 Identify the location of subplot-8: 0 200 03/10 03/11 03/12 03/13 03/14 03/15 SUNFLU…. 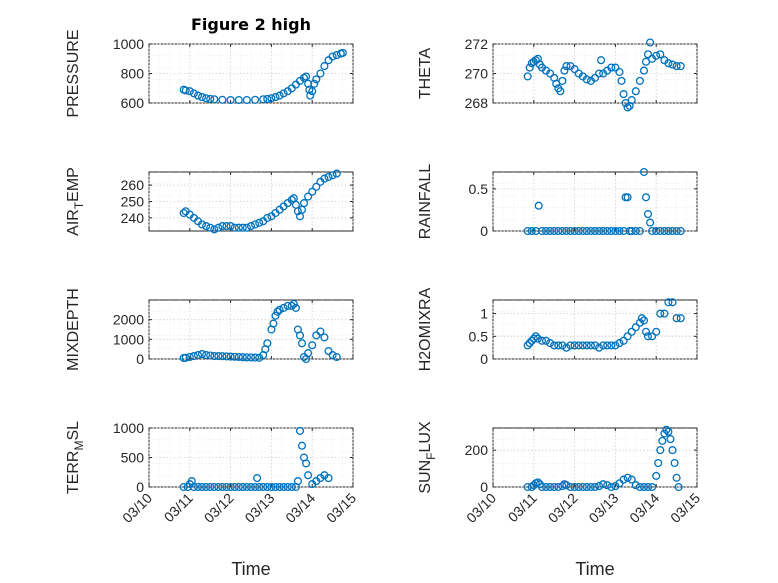
(560, 473).